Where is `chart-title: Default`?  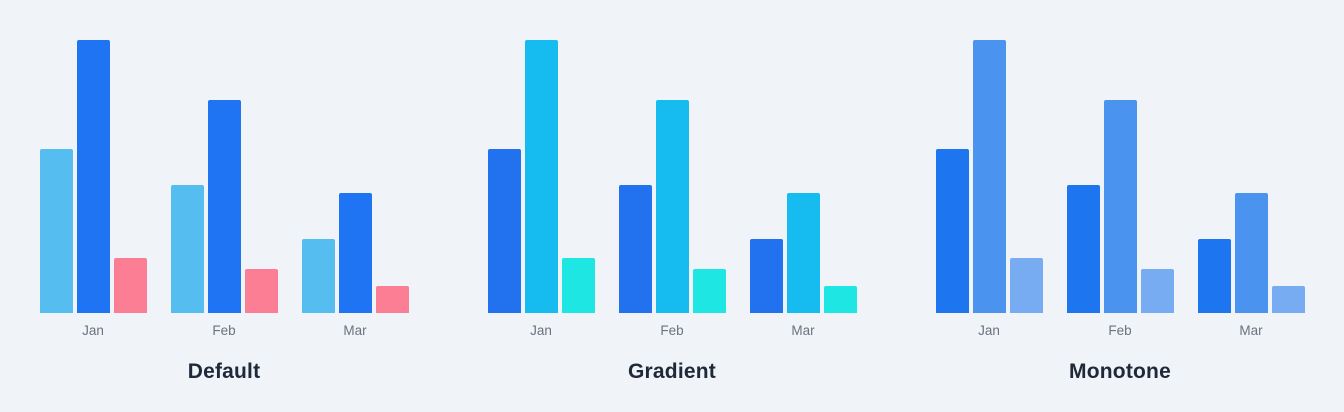
chart-title: Default is located at coordinates (224, 371).